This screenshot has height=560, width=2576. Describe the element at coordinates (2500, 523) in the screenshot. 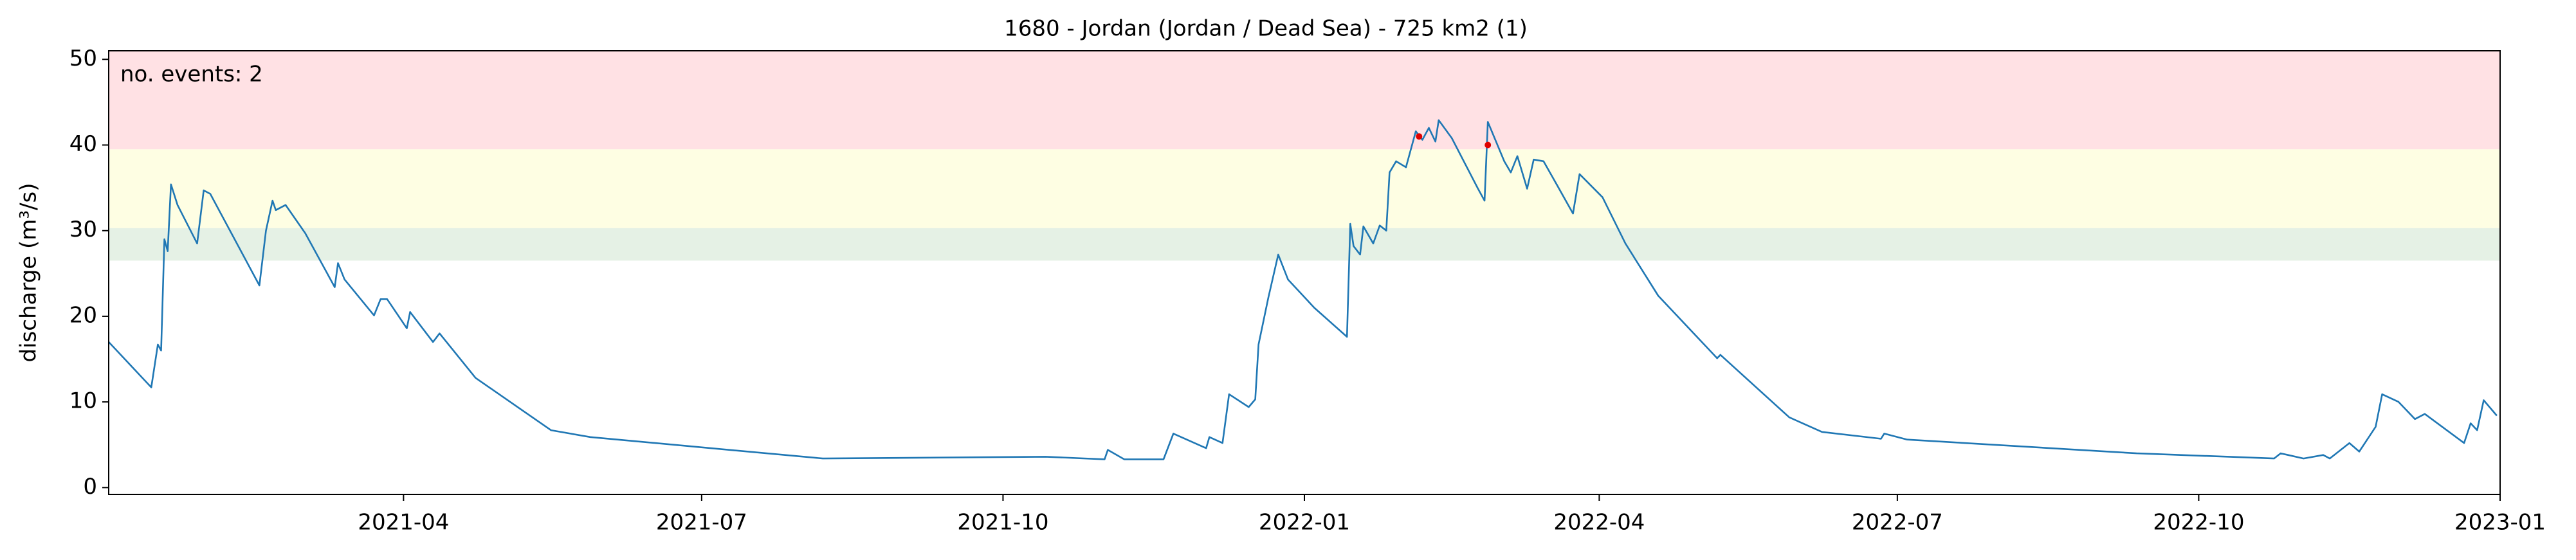

I see `x-tick-label: 2023-01` at that location.